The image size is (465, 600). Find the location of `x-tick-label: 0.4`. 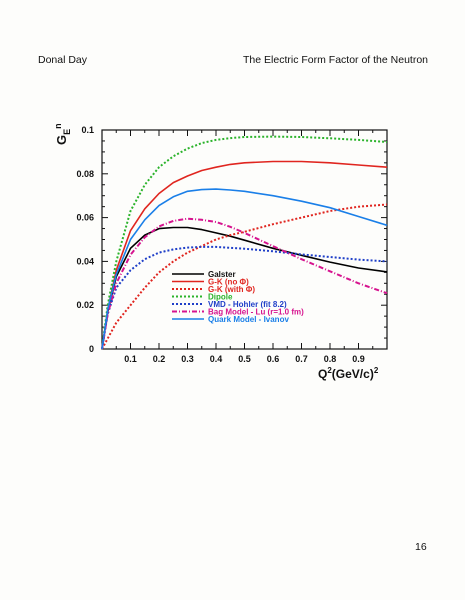

x-tick-label: 0.4 is located at coordinates (216, 359).